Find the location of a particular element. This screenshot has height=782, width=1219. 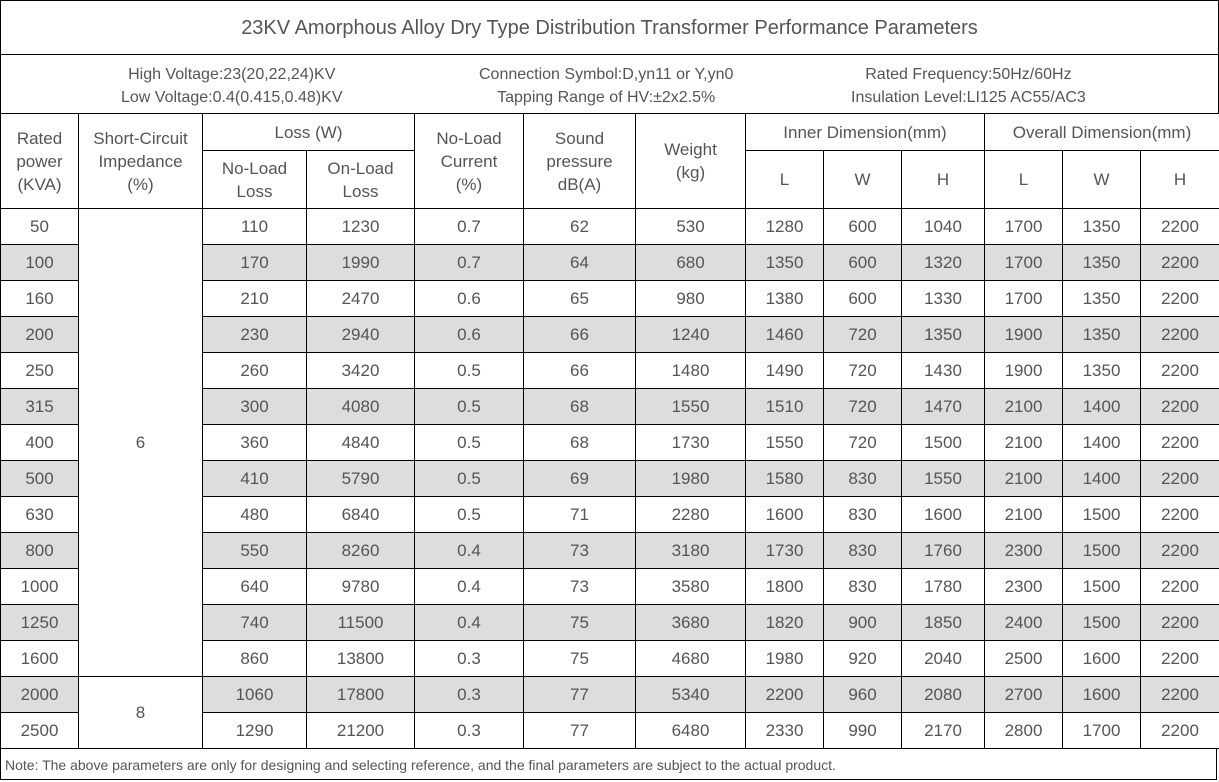

table-cell: 210 is located at coordinates (254, 298).